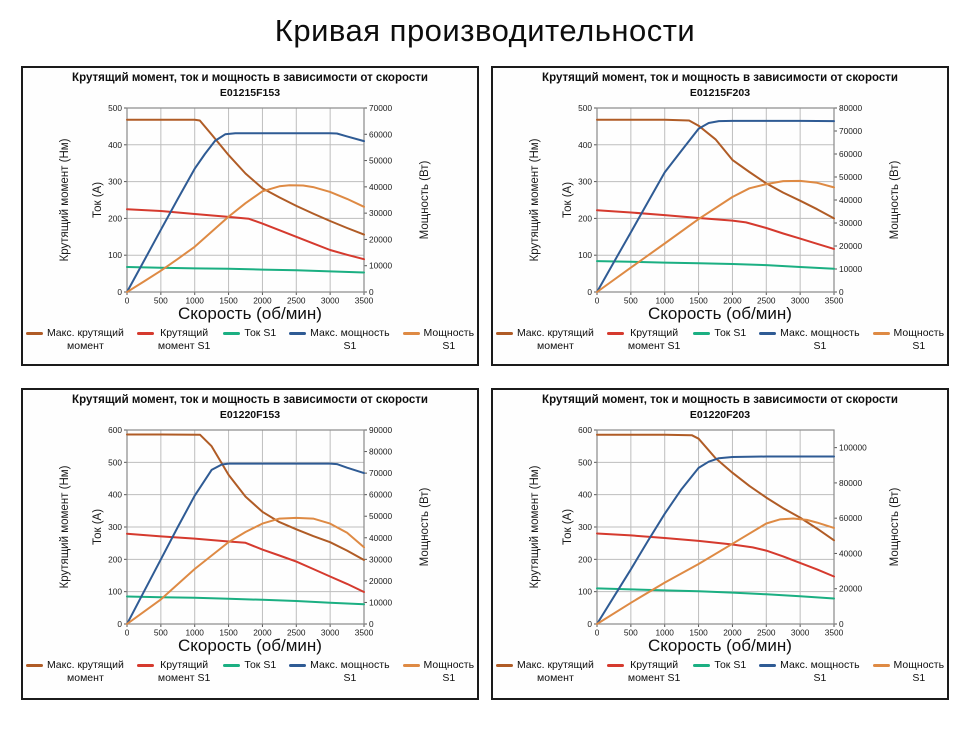 This screenshot has height=737, width=970. Describe the element at coordinates (371, 292) in the screenshot. I see `right-tick-label: 0` at that location.